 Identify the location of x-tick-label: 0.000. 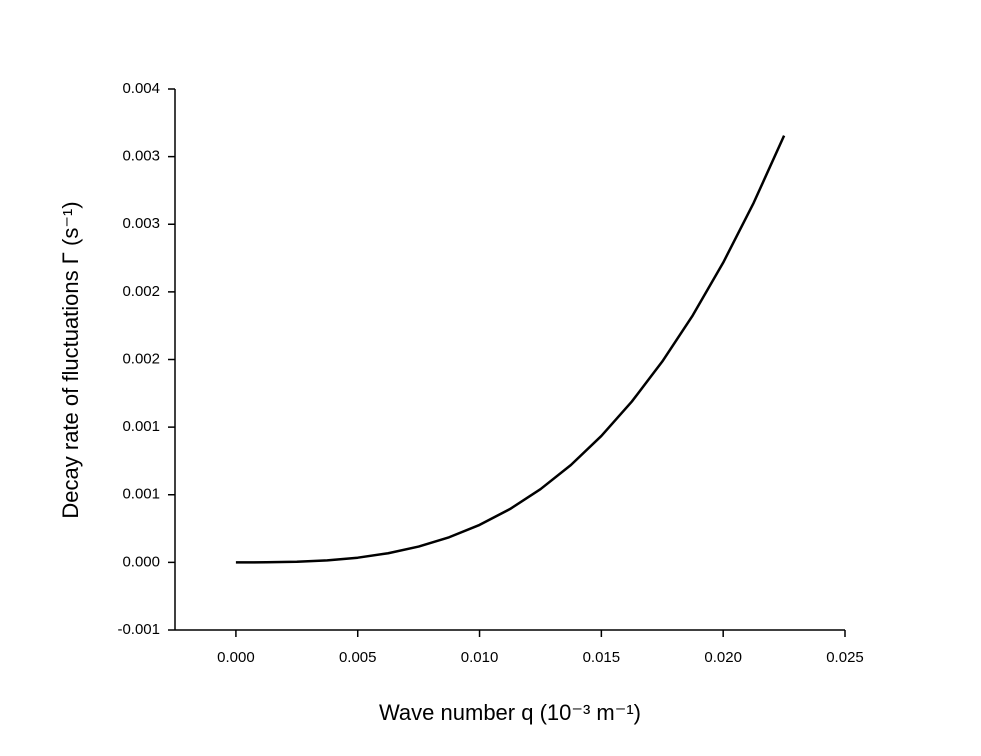
(236, 657).